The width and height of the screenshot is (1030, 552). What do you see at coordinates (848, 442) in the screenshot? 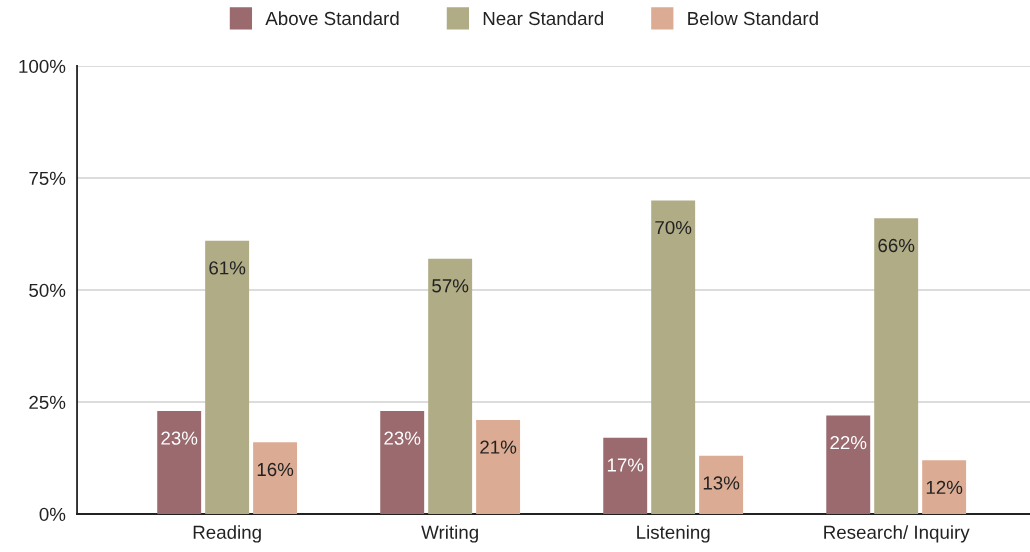
I see `data-label: 22%` at bounding box center [848, 442].